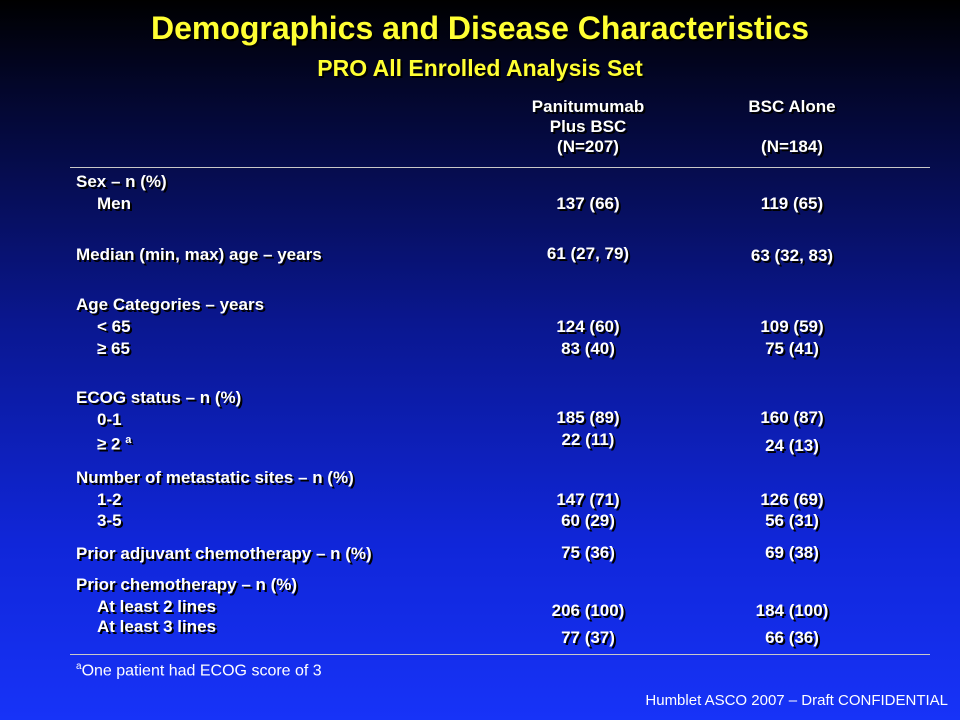  Describe the element at coordinates (588, 348) in the screenshot. I see `cell-age-65-plus-arm1: 83 (40)` at that location.